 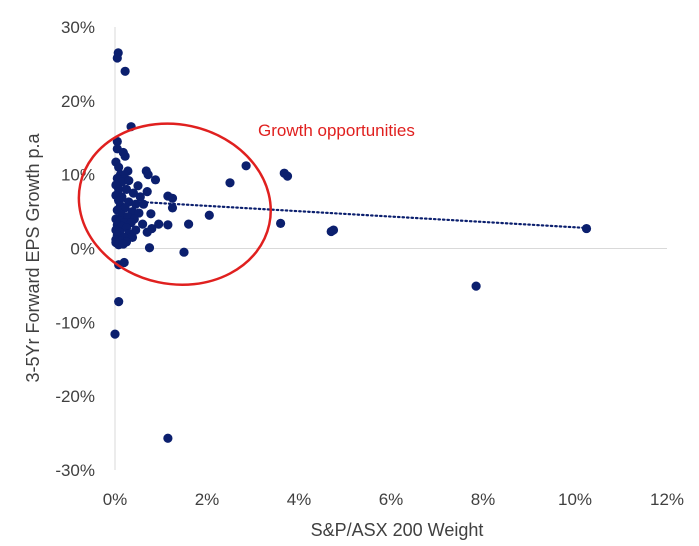 I want to click on growth-opportunities-ellipse, so click(x=174, y=204).